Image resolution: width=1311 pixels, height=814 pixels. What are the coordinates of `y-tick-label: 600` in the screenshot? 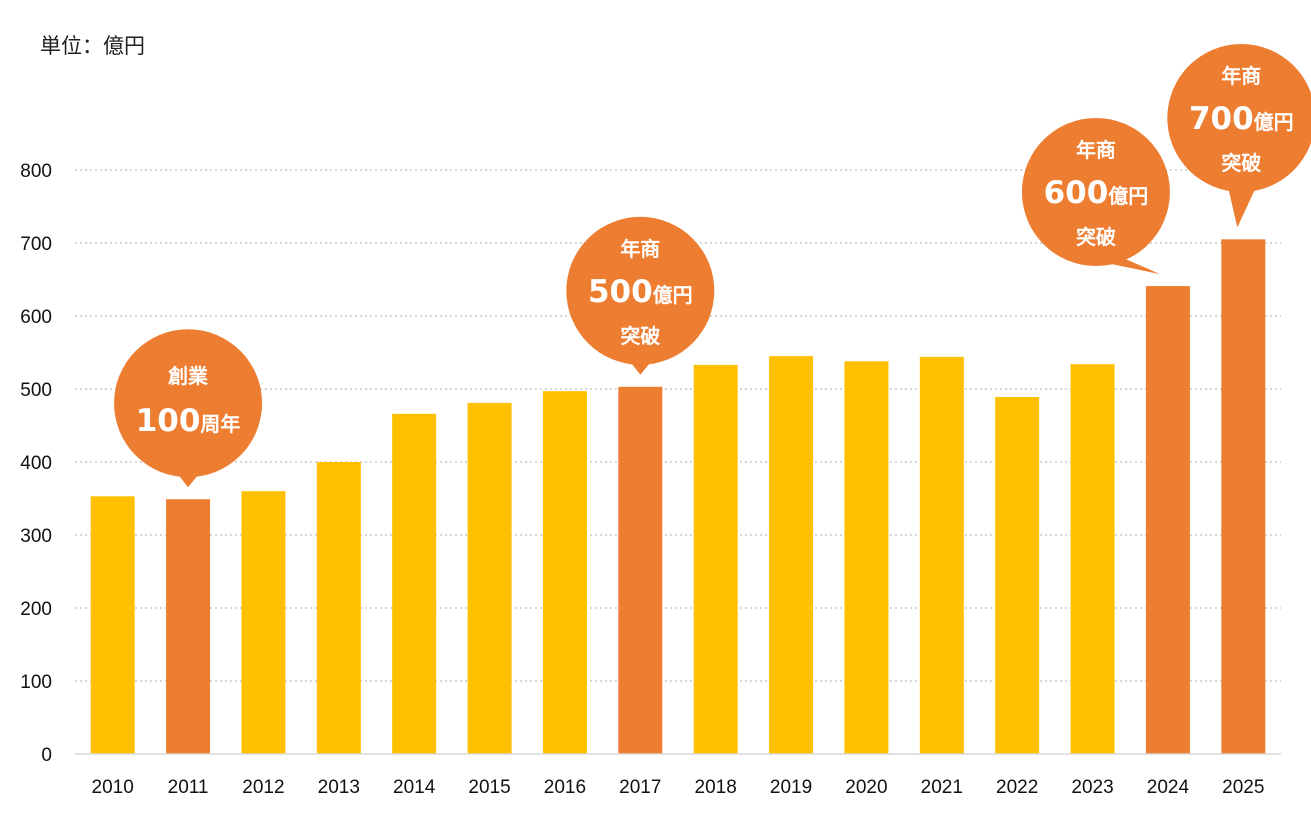 It's located at (36, 317).